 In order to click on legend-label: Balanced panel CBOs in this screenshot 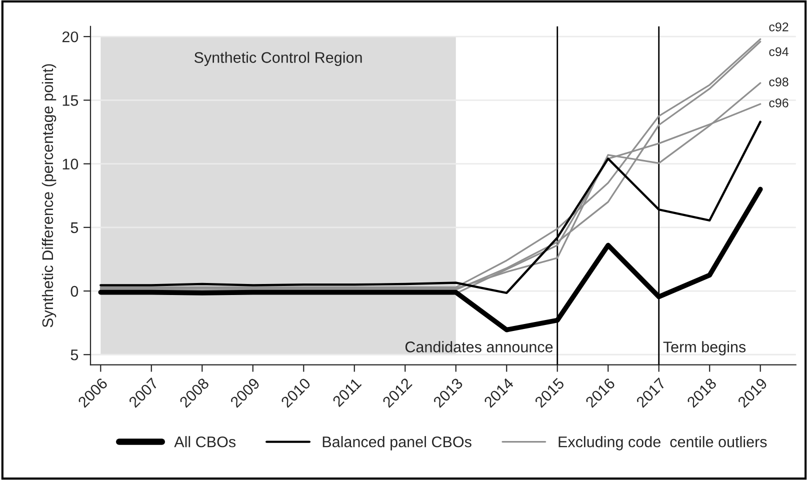, I will do `click(397, 443)`.